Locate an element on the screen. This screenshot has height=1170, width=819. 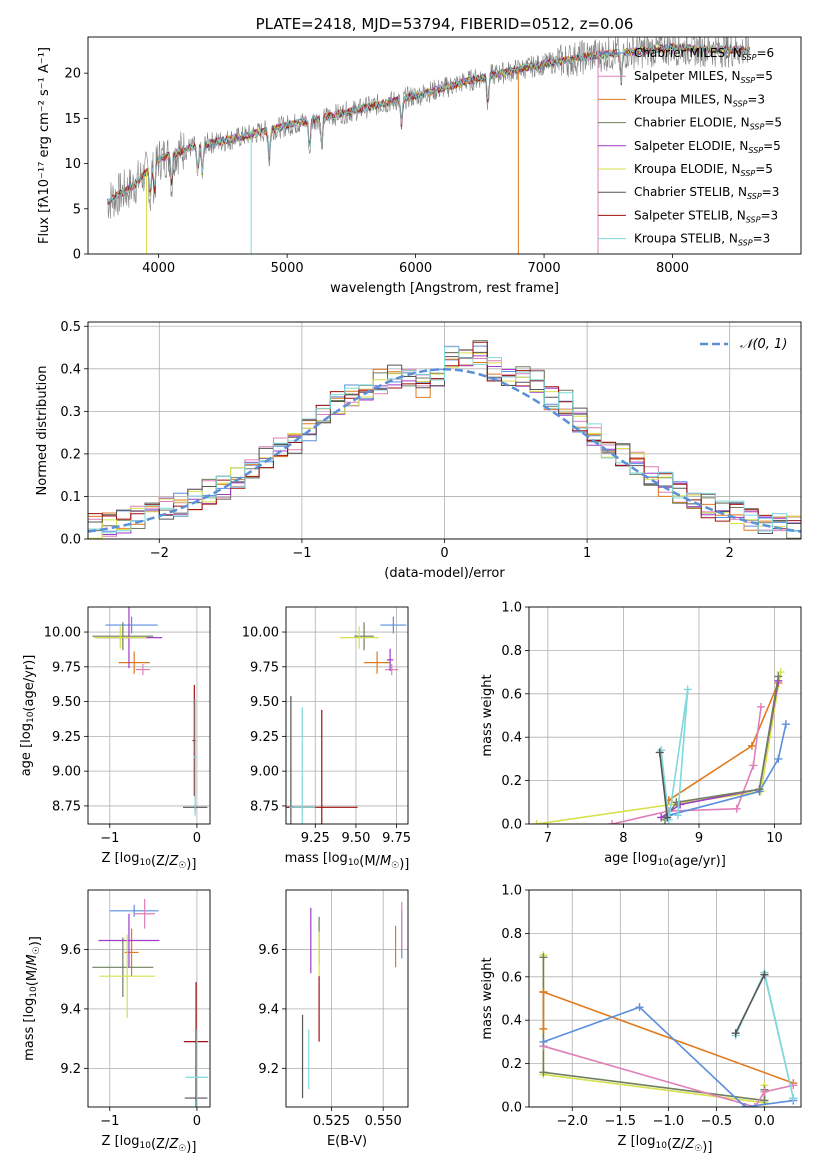
model-spectrum is located at coordinates (428, 124).